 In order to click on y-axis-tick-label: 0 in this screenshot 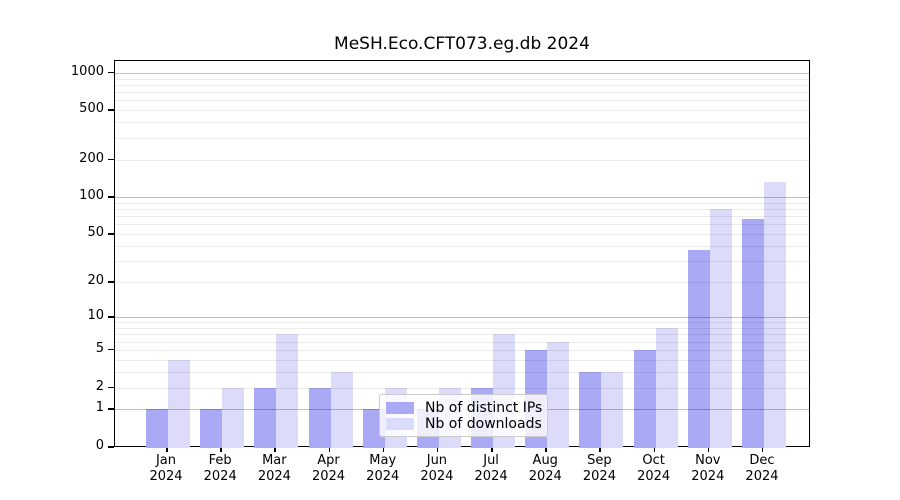, I will do `click(99, 446)`.